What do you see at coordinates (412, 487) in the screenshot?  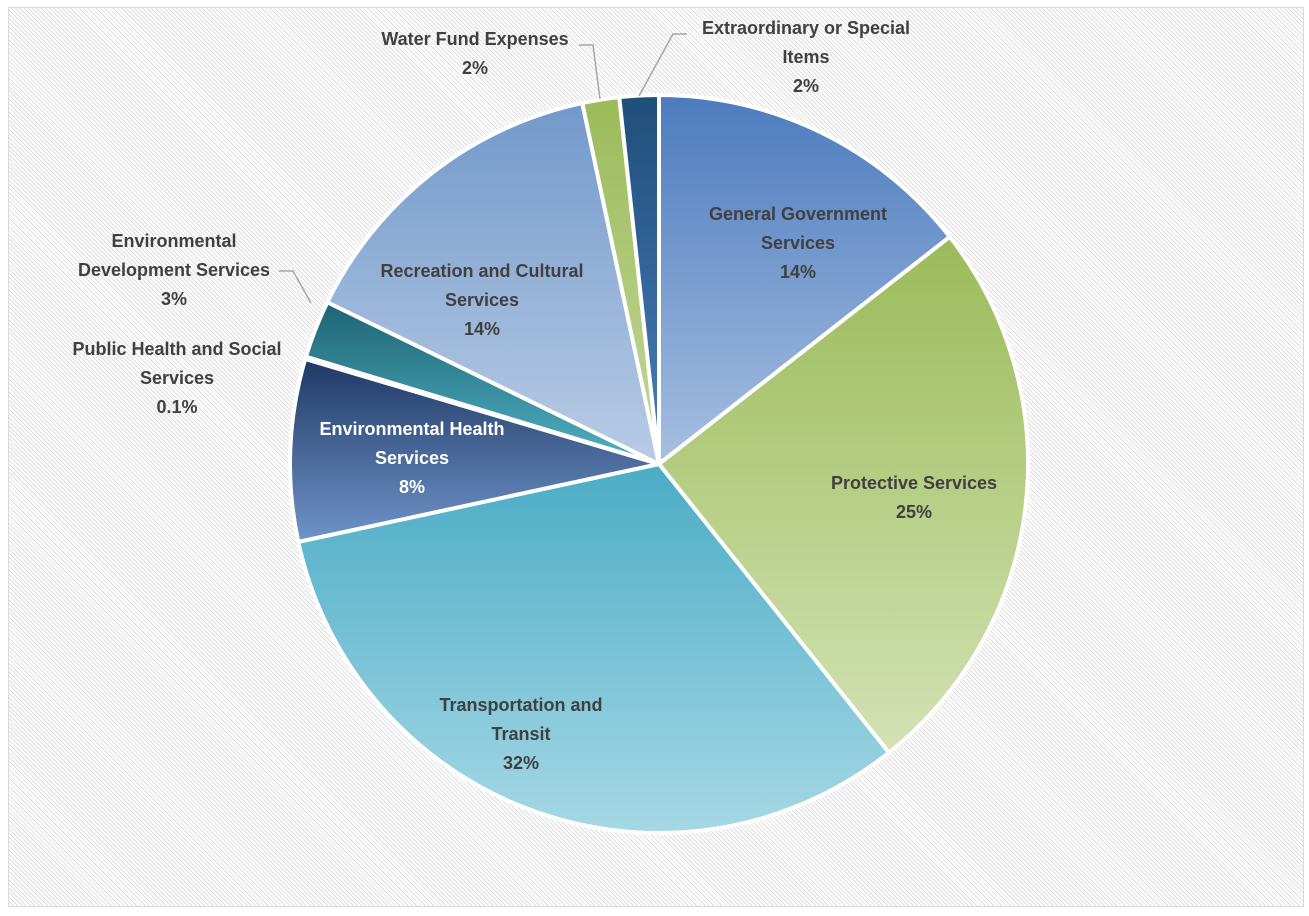 I see `percent-label: 8%` at bounding box center [412, 487].